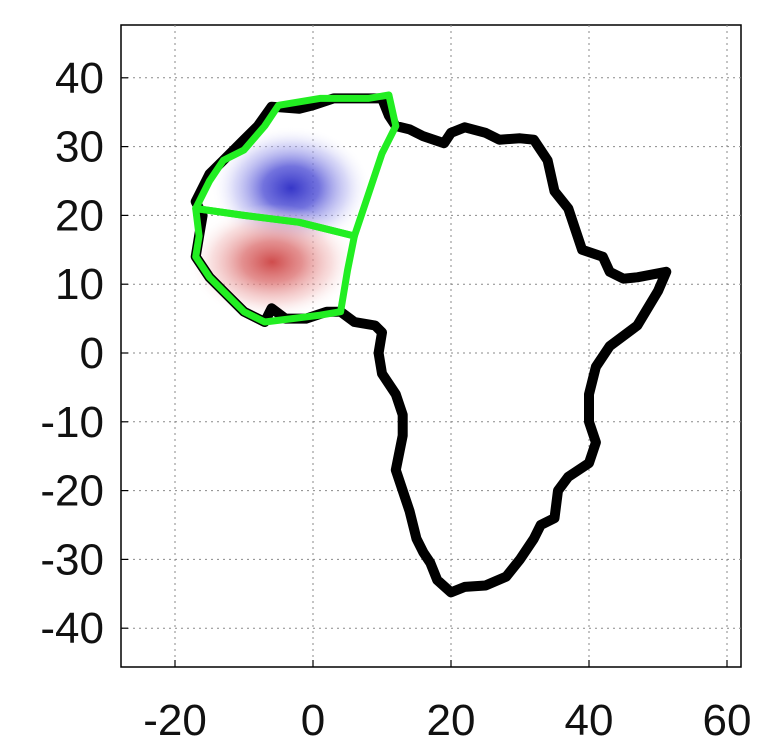 This screenshot has height=751, width=782. Describe the element at coordinates (589, 720) in the screenshot. I see `x-tick-label: 40` at that location.